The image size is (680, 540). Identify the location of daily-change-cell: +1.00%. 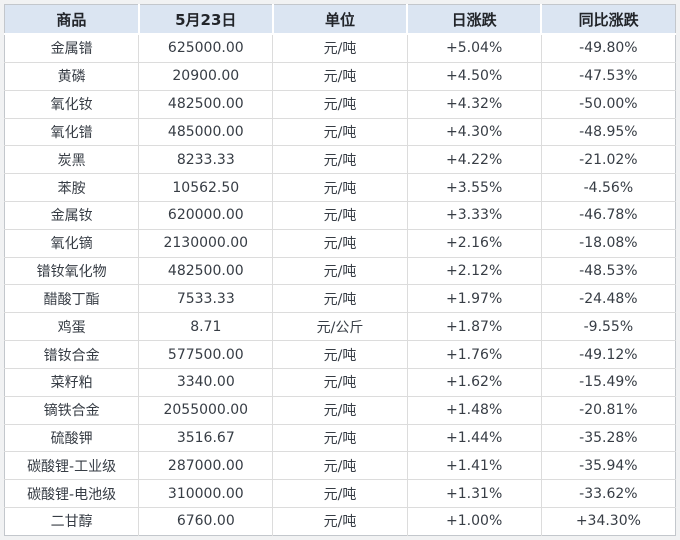
(474, 521).